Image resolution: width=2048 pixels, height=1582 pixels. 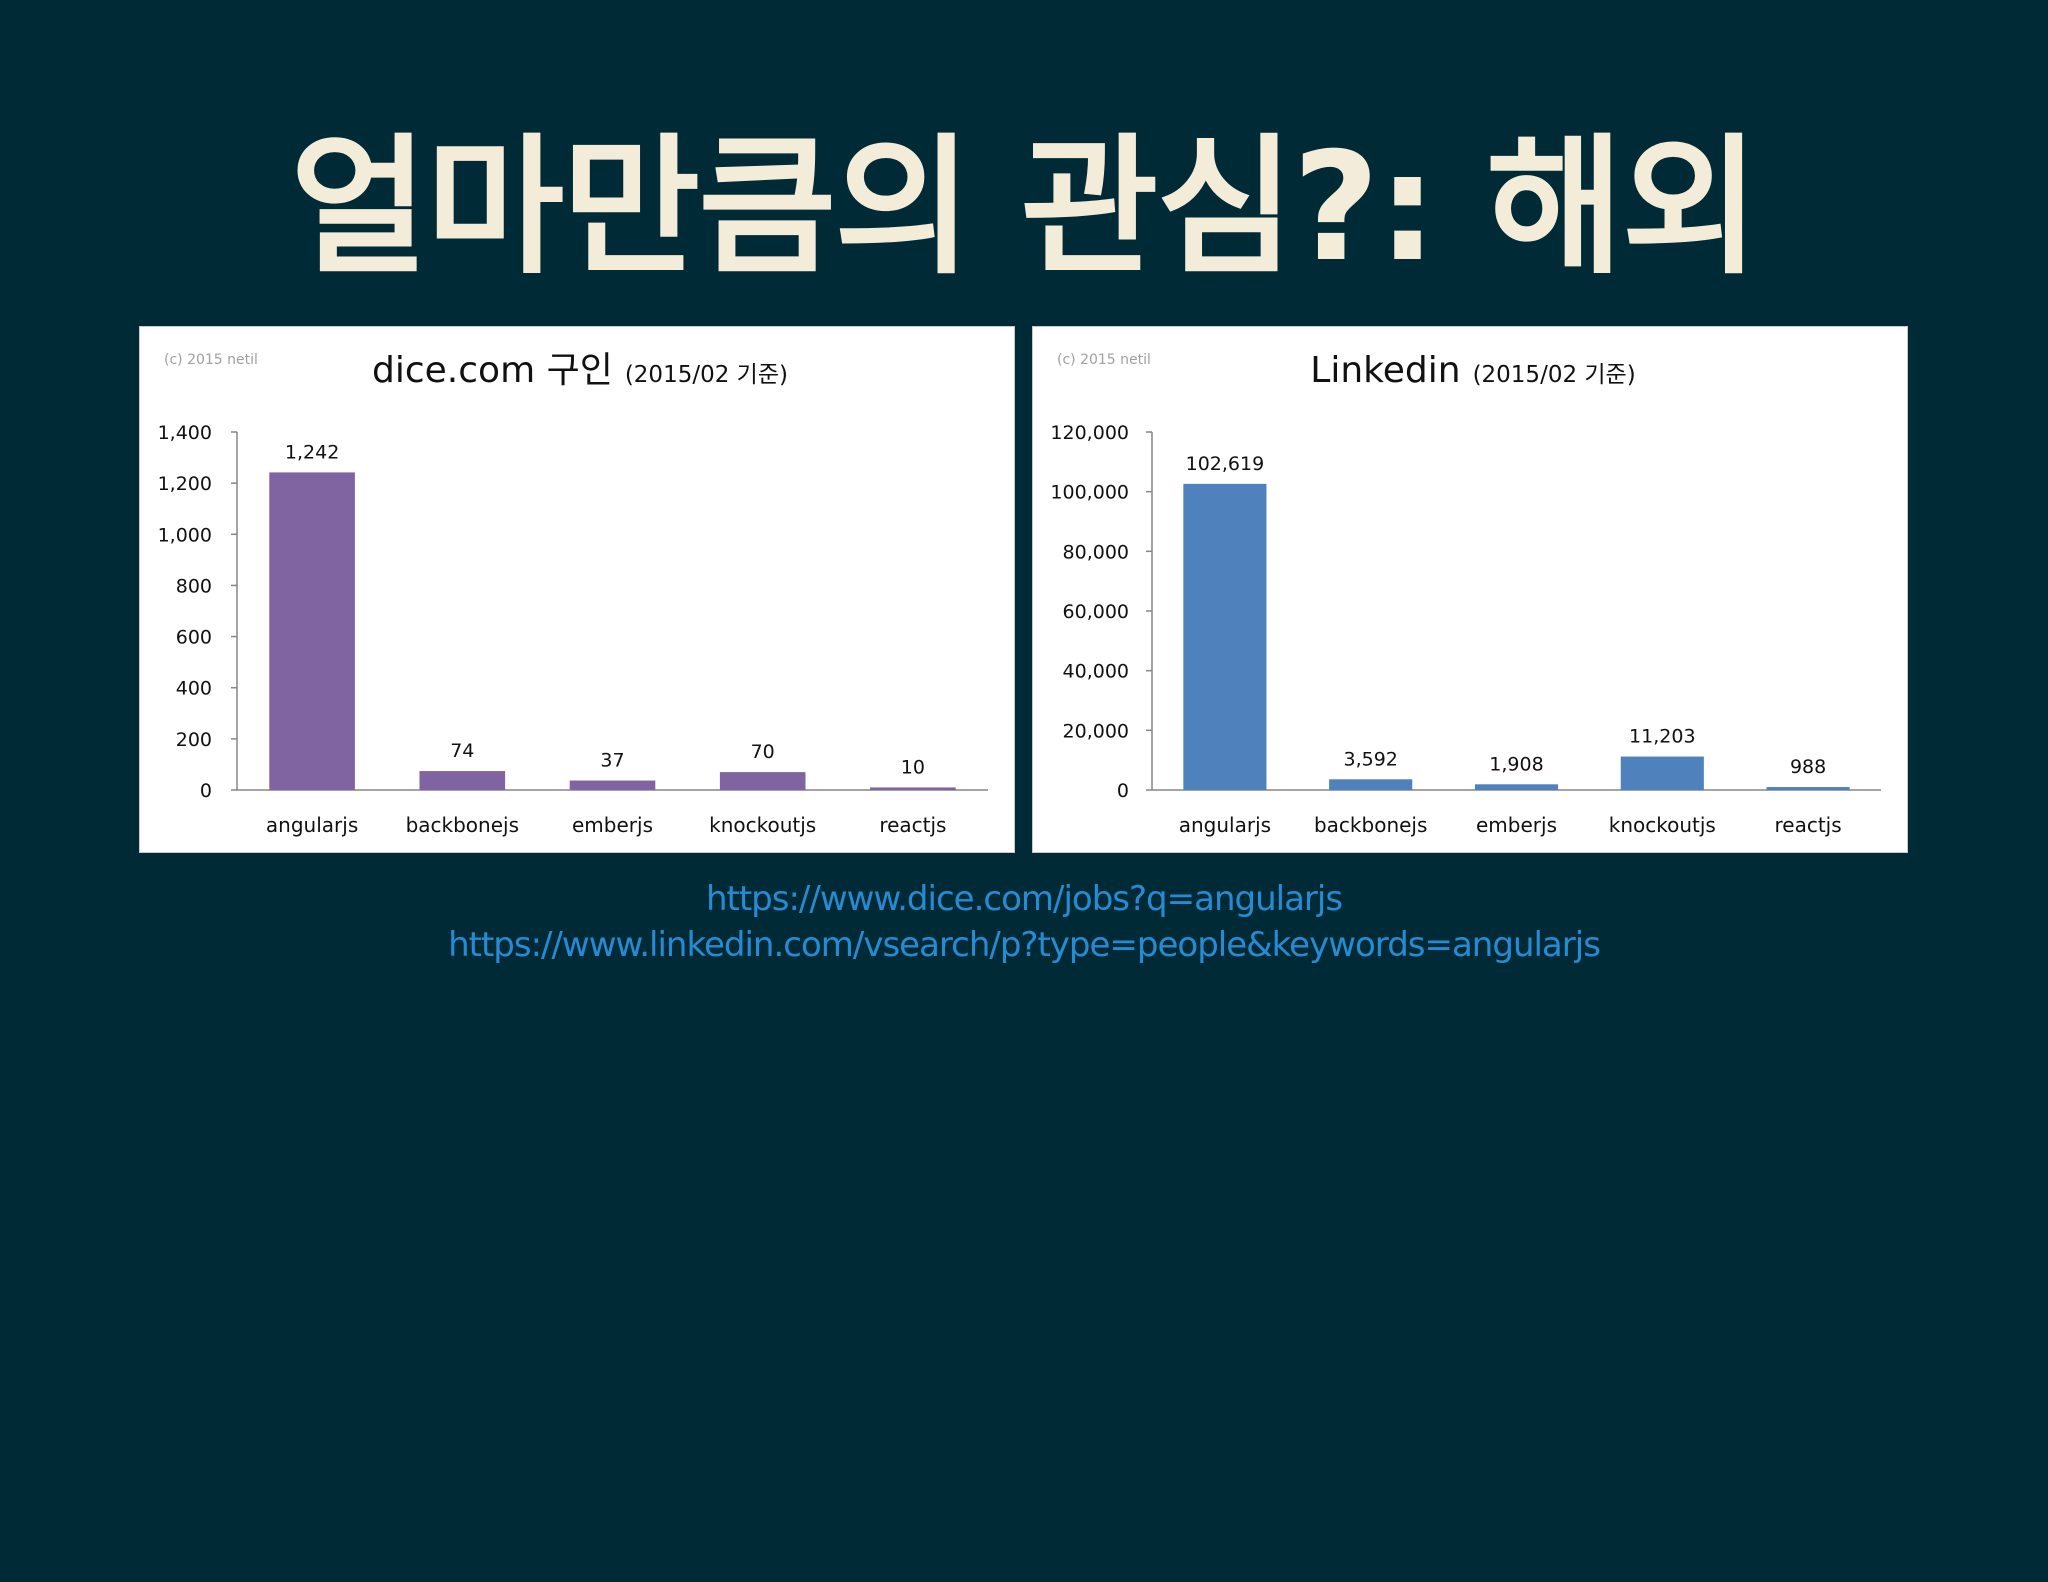 What do you see at coordinates (312, 452) in the screenshot?
I see `dice-value-label: 1,242` at bounding box center [312, 452].